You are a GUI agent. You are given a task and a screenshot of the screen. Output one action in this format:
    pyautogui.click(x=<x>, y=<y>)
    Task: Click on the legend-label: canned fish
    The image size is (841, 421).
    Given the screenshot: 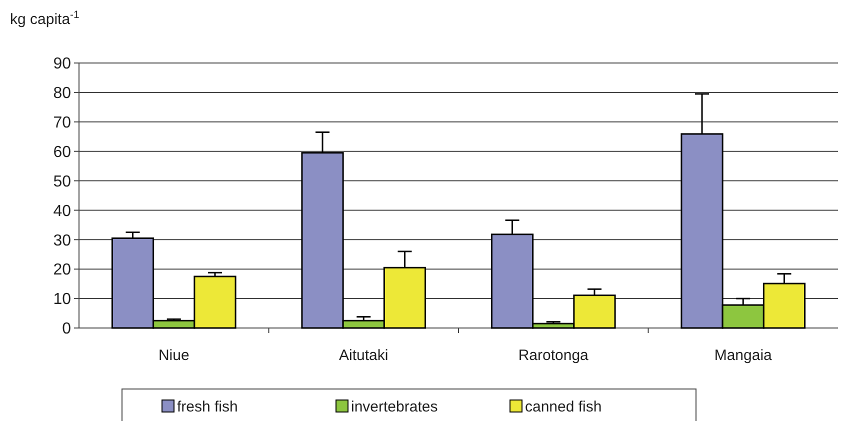 What is the action you would take?
    pyautogui.click(x=563, y=407)
    